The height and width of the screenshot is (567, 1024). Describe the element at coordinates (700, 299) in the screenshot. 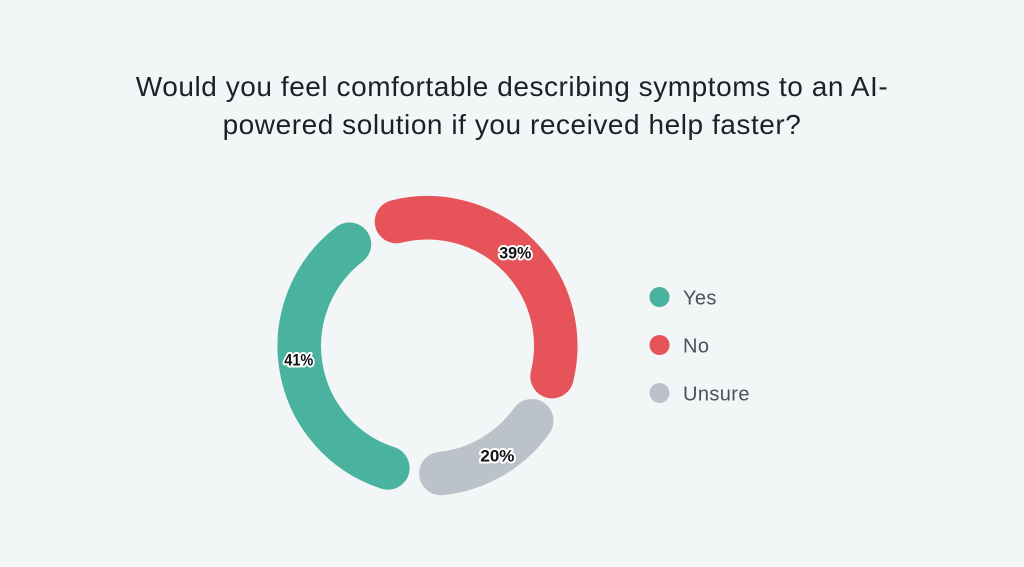

I see `svg-text: Yes` at that location.